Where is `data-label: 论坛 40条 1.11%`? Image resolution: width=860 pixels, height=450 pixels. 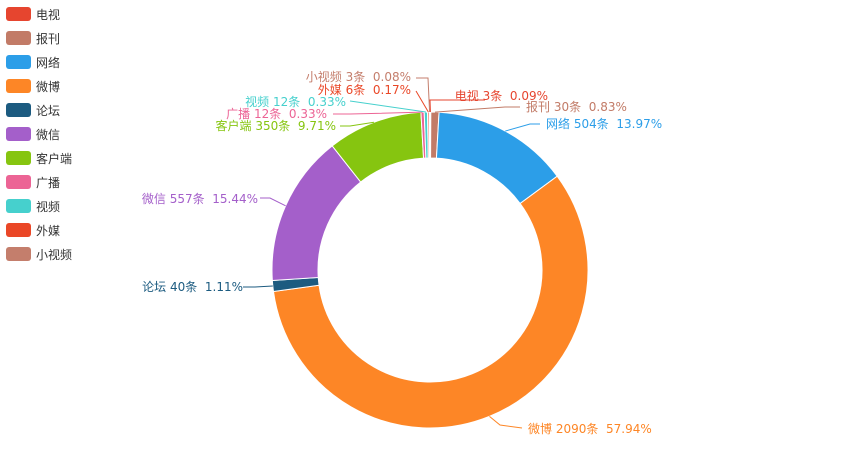 data-label: 论坛 40条 1.11% is located at coordinates (192, 287).